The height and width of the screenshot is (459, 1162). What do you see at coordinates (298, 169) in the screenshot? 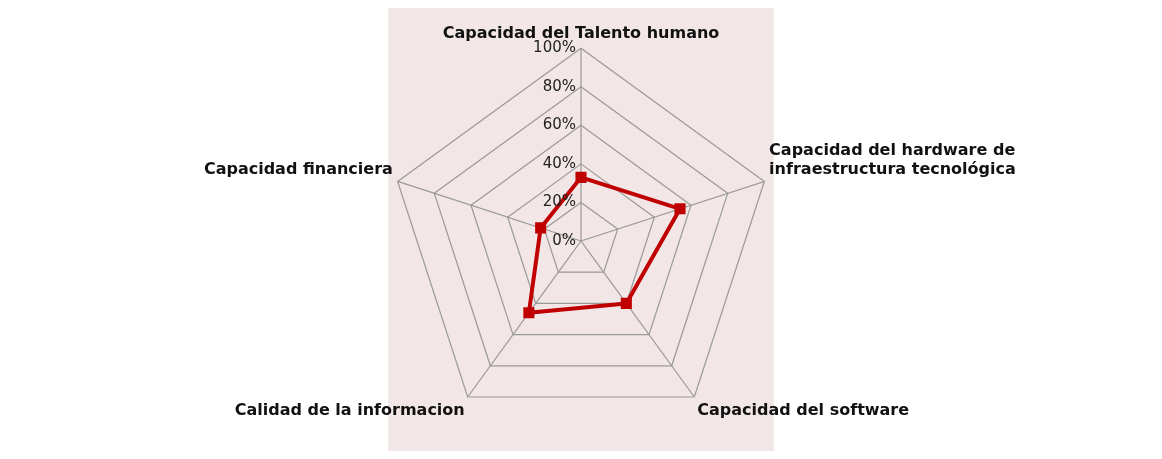
I see `spoke-label: Capacidad financiera` at bounding box center [298, 169].